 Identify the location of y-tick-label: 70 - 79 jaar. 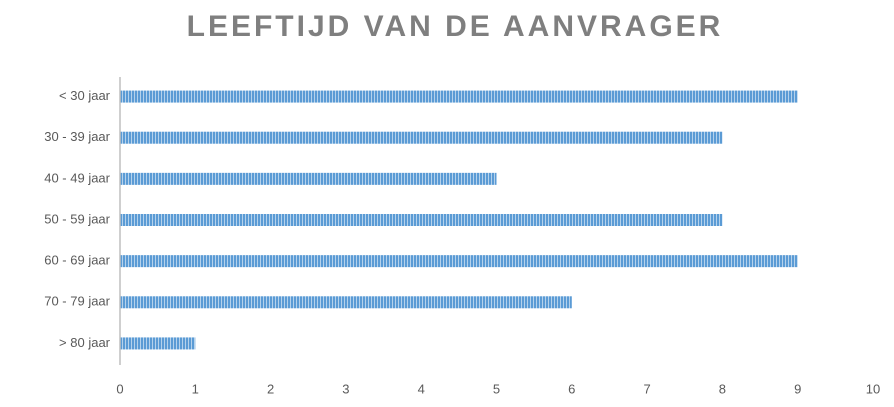
(77, 301).